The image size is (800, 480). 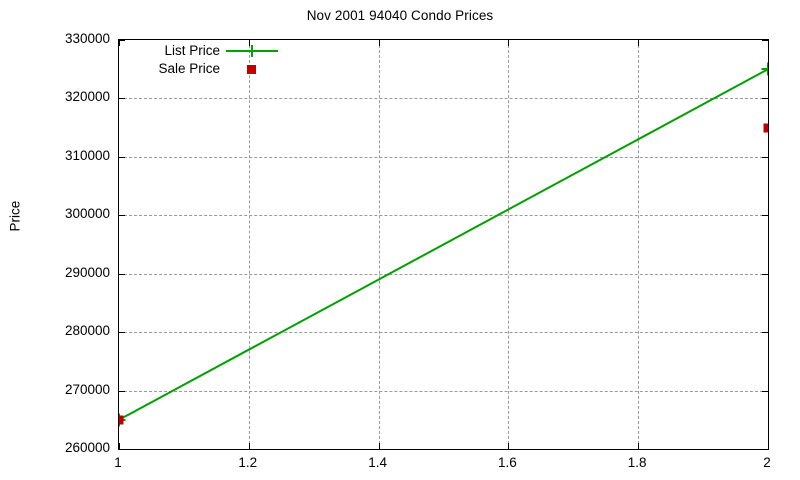 I want to click on legend-plus-icon, so click(x=252, y=51).